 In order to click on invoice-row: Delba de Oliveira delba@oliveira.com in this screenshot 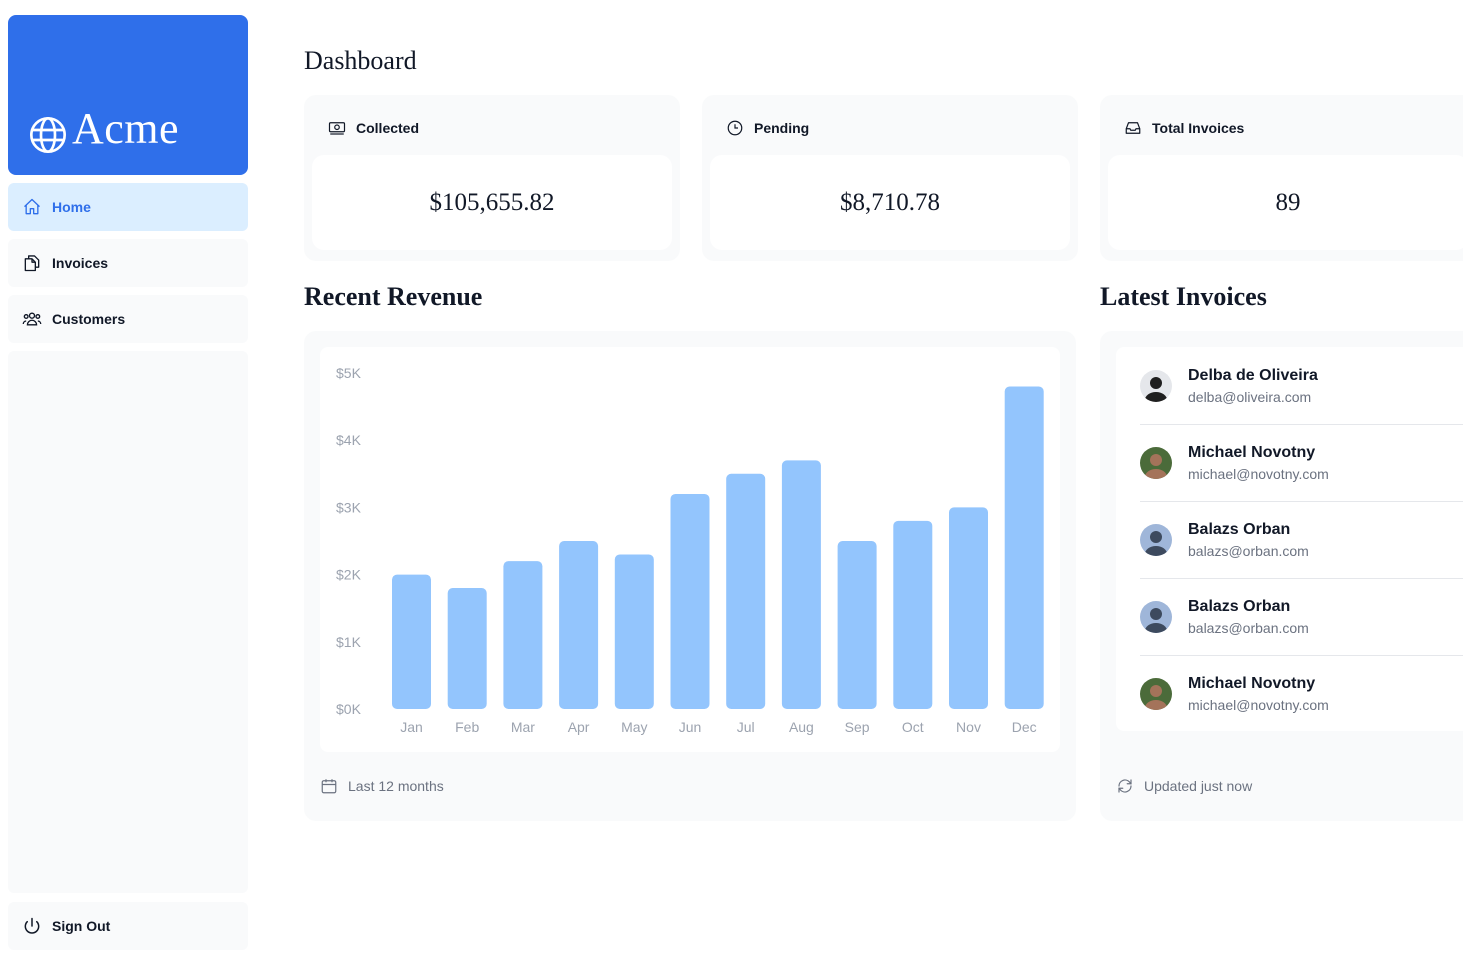, I will do `click(1301, 385)`.